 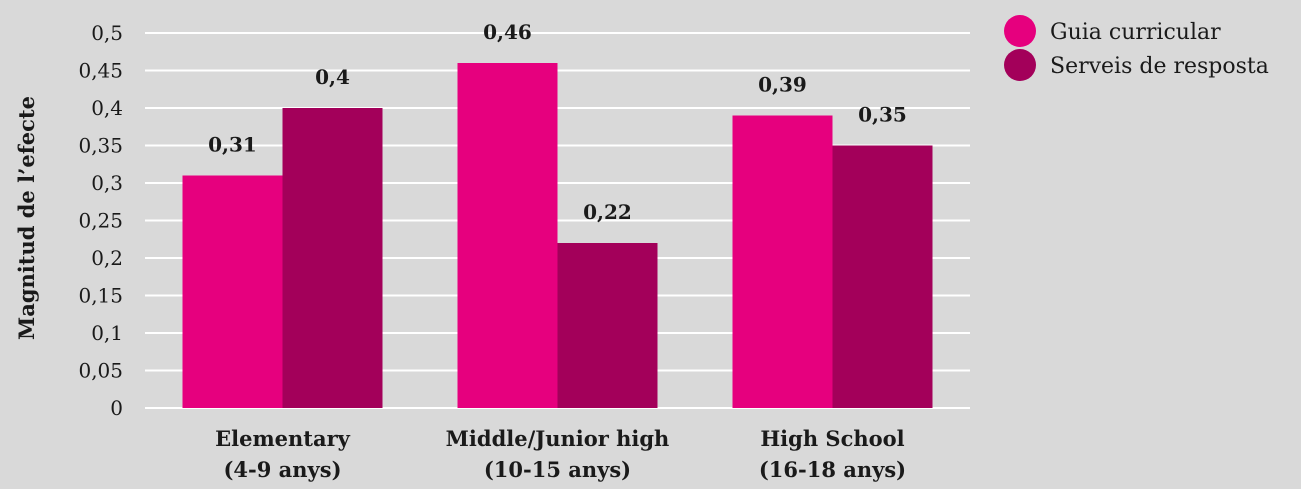 What do you see at coordinates (1159, 66) in the screenshot?
I see `legend-entry: Serveis de resposta` at bounding box center [1159, 66].